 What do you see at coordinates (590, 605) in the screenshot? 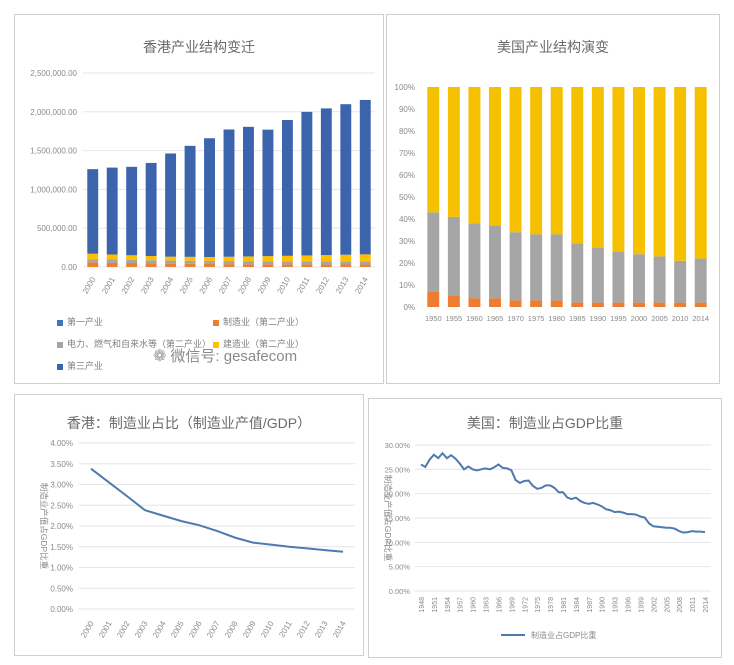
I see `x-tick-label: 1987` at bounding box center [590, 605].